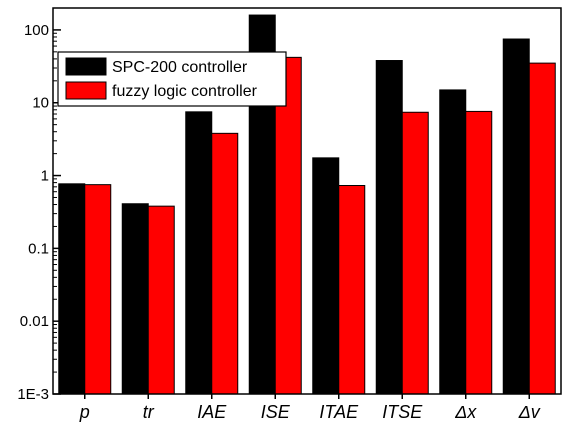 This screenshot has height=433, width=563. Describe the element at coordinates (402, 412) in the screenshot. I see `x-tick-label: ITSE` at that location.